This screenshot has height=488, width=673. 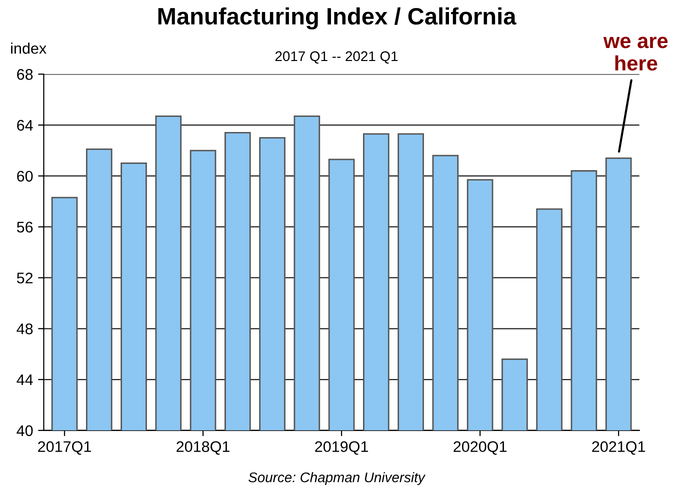 What do you see at coordinates (24, 430) in the screenshot?
I see `y-tick-label: 40` at bounding box center [24, 430].